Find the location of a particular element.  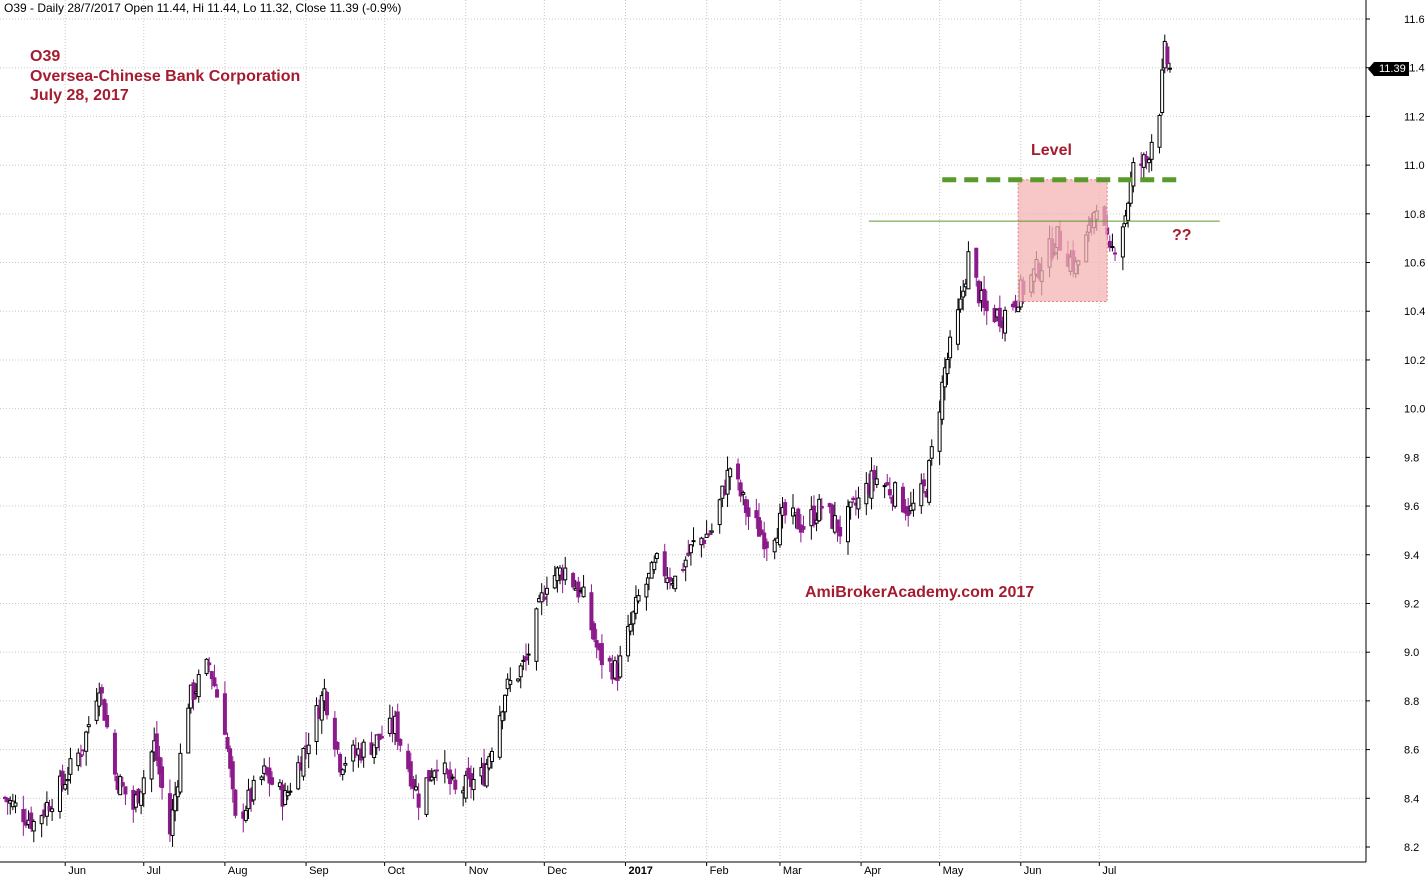

x-tick-label: Oct is located at coordinates (396, 871).